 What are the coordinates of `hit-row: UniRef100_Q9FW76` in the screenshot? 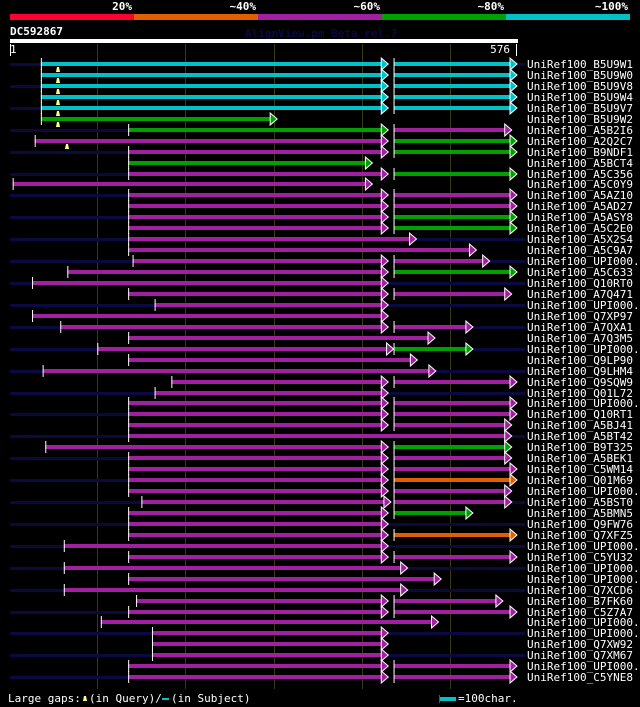 It's located at (321, 524).